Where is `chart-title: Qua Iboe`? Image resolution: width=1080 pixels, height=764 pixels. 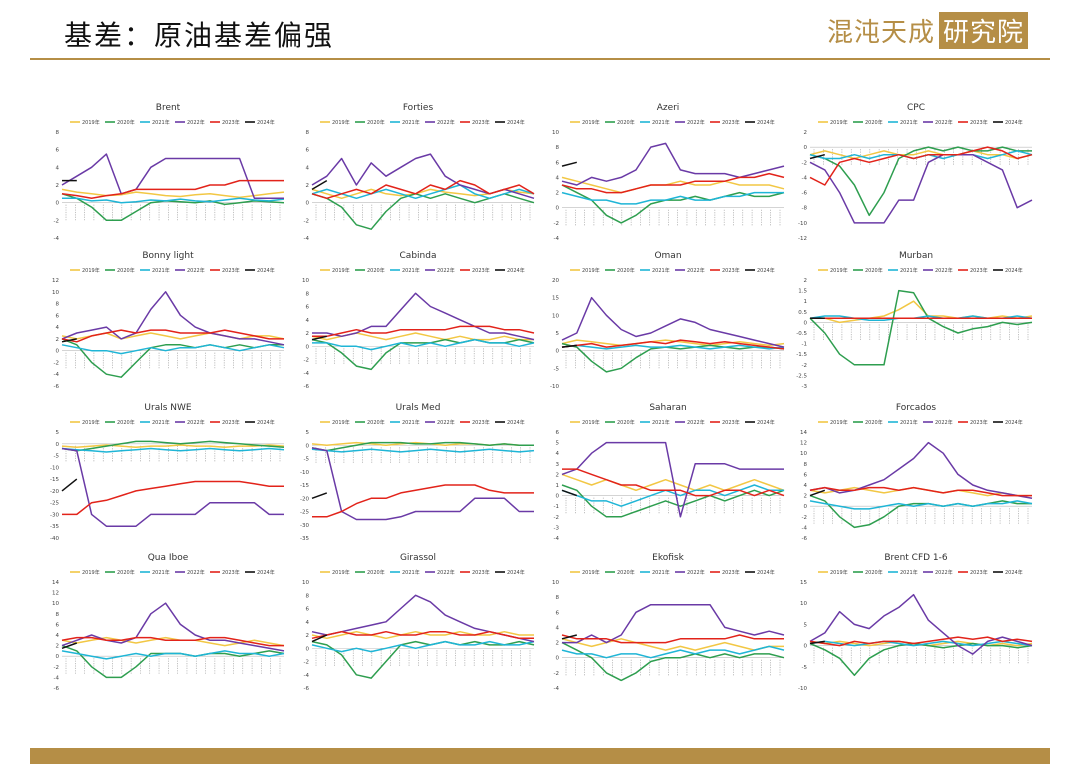 chart-title: Qua Iboe is located at coordinates (168, 558).